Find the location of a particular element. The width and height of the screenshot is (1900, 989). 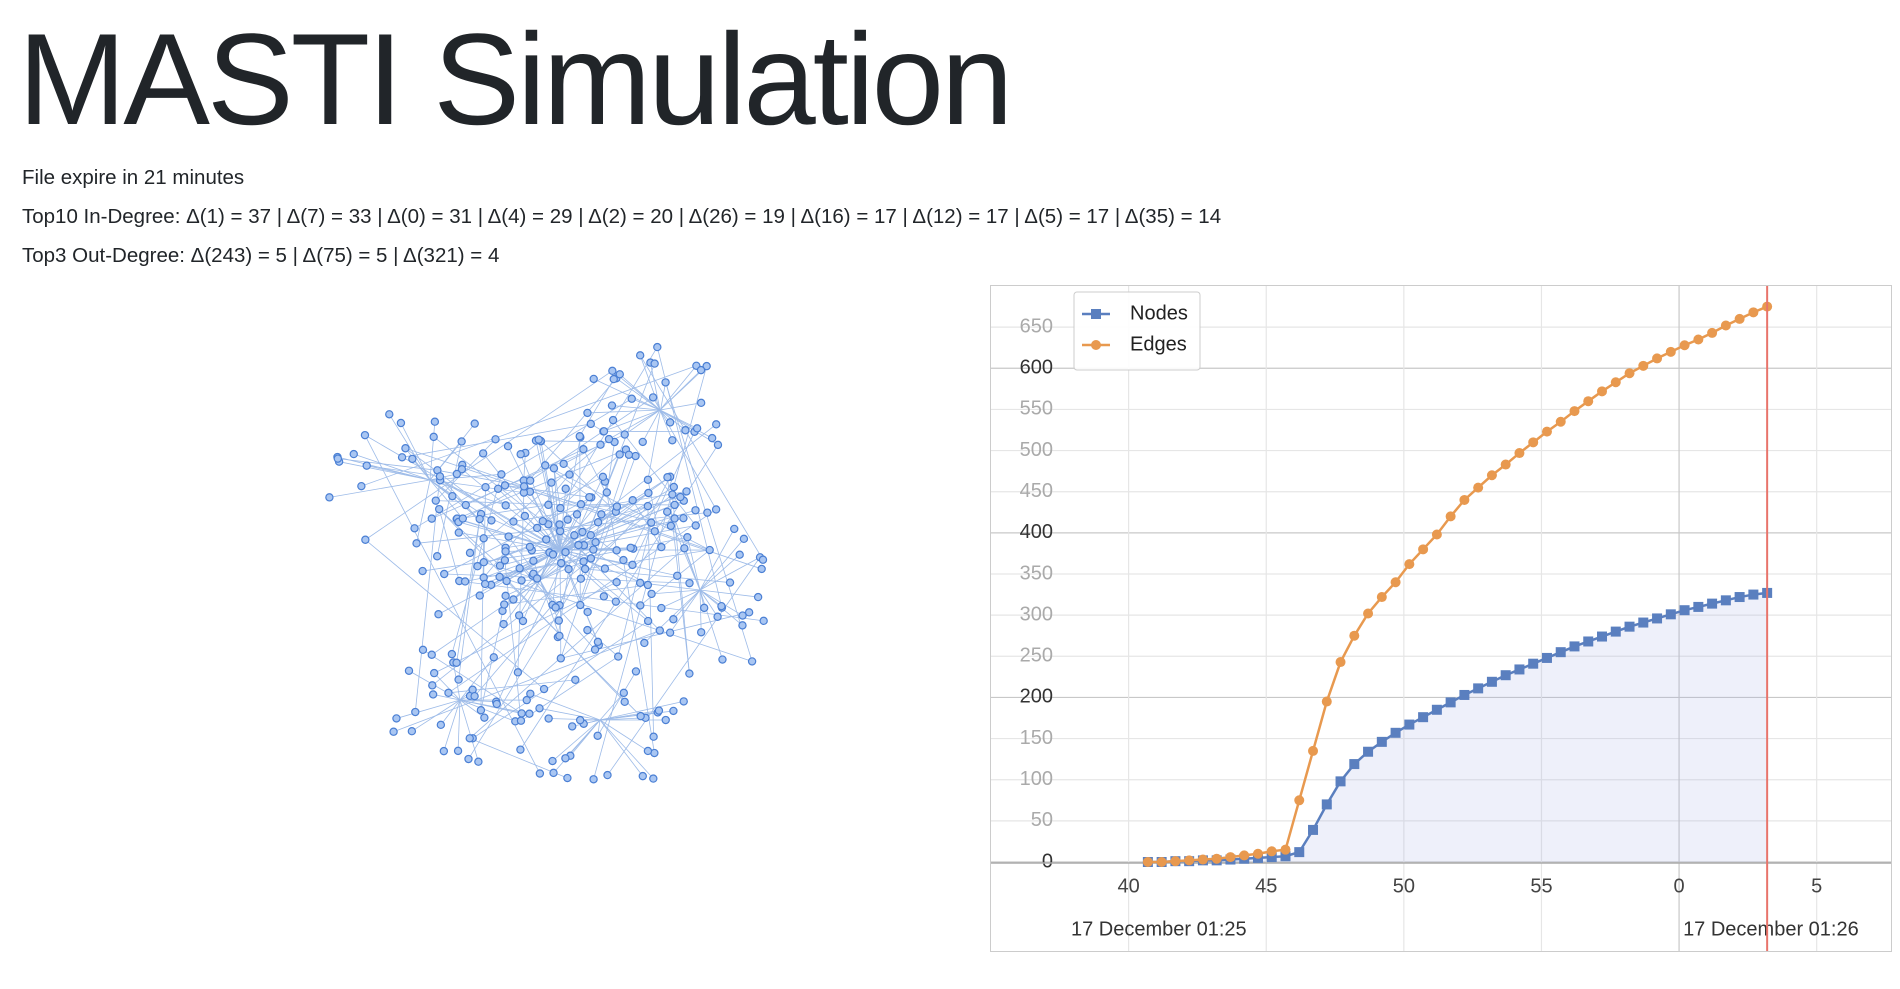

expiry-text: File expire in 21 minutes is located at coordinates (133, 177).